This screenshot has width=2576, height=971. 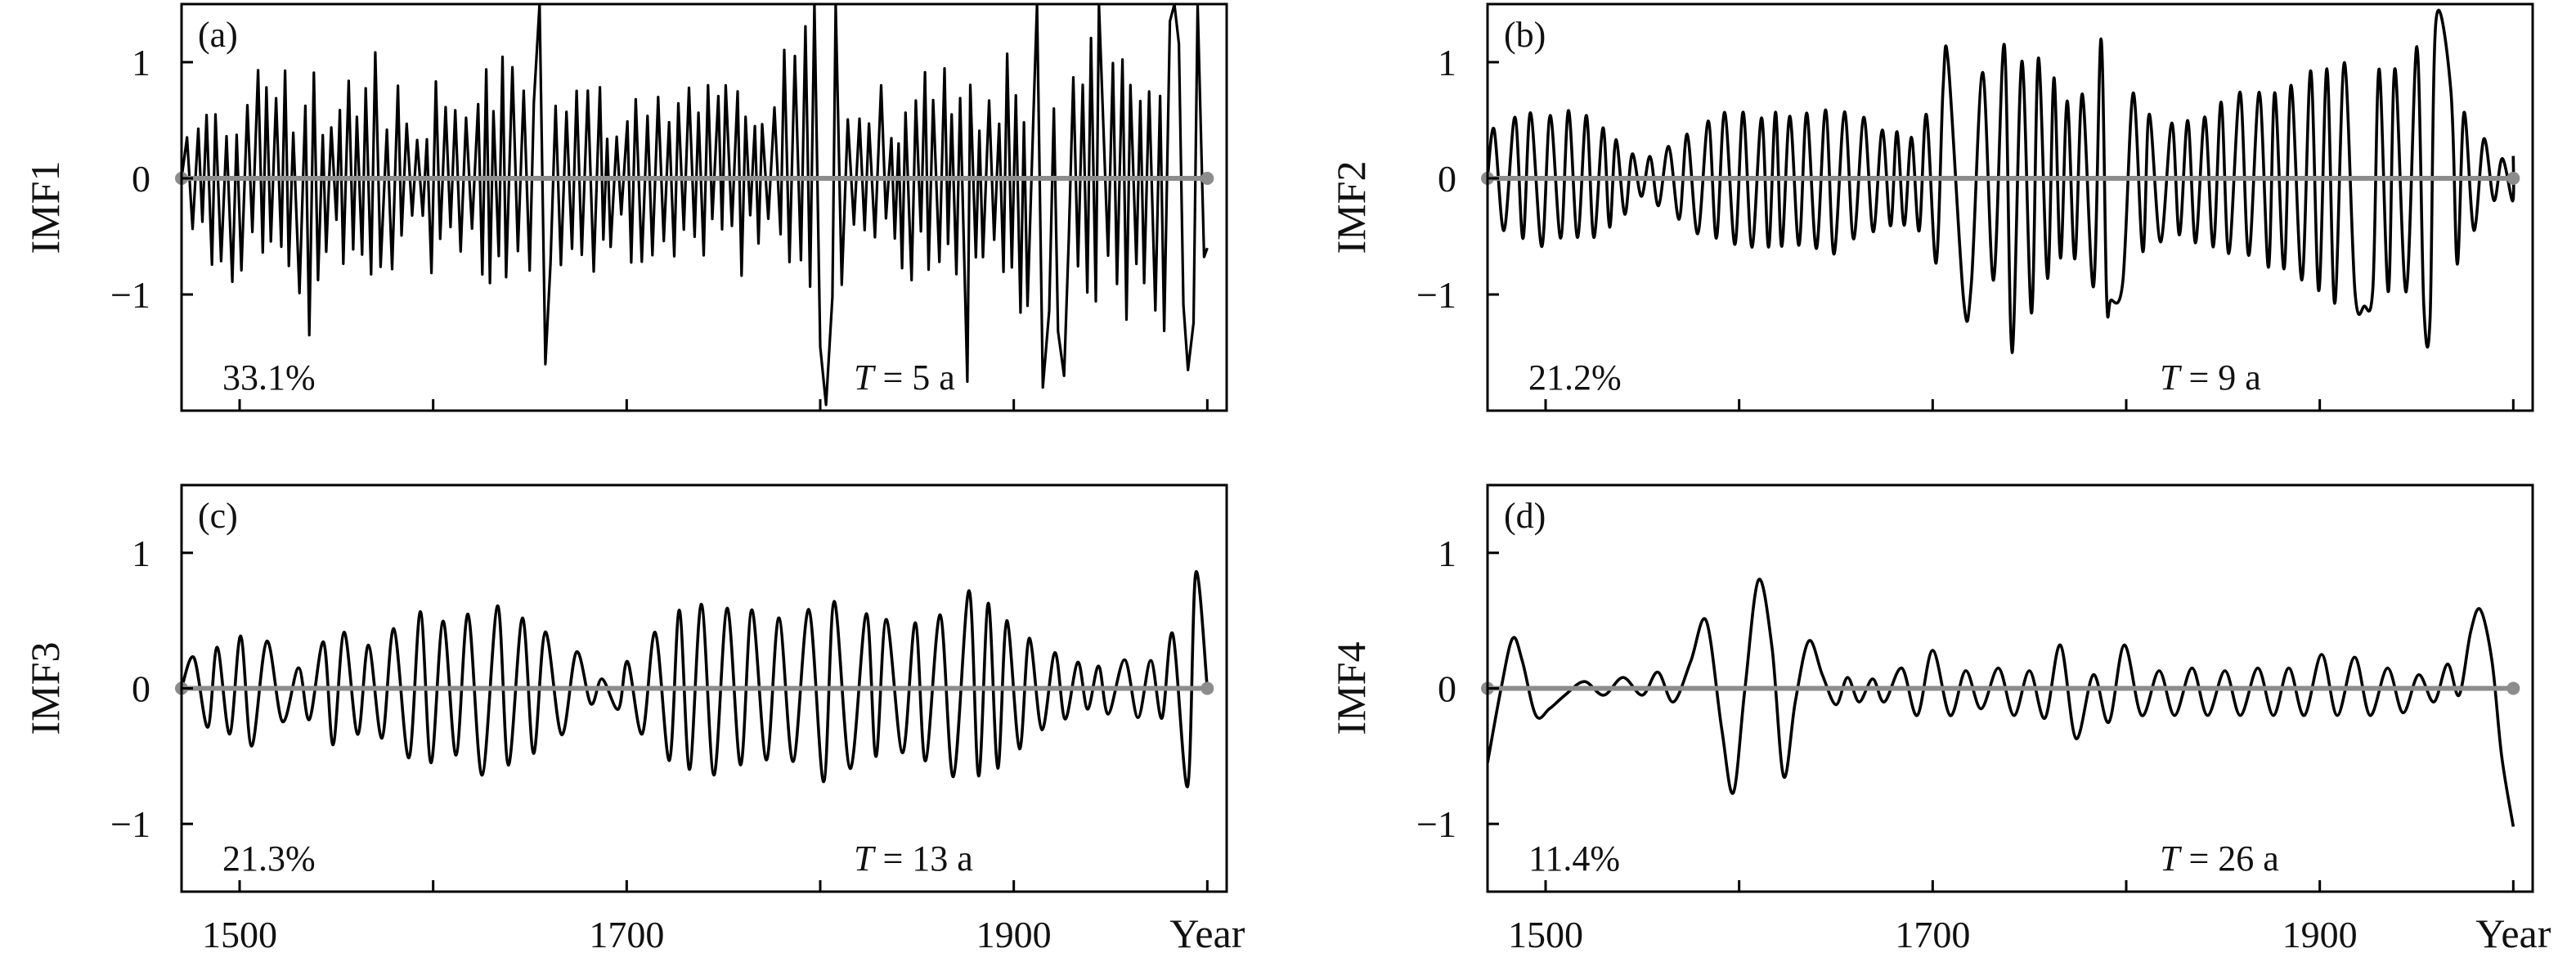 What do you see at coordinates (218, 516) in the screenshot?
I see `panel-letter: (c)` at bounding box center [218, 516].